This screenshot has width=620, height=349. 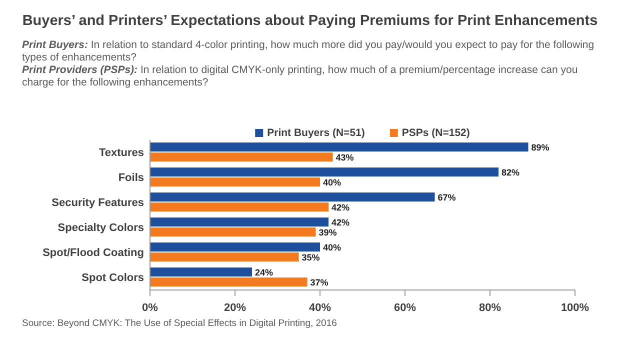 I want to click on x-tick-label: 20%, so click(x=235, y=308).